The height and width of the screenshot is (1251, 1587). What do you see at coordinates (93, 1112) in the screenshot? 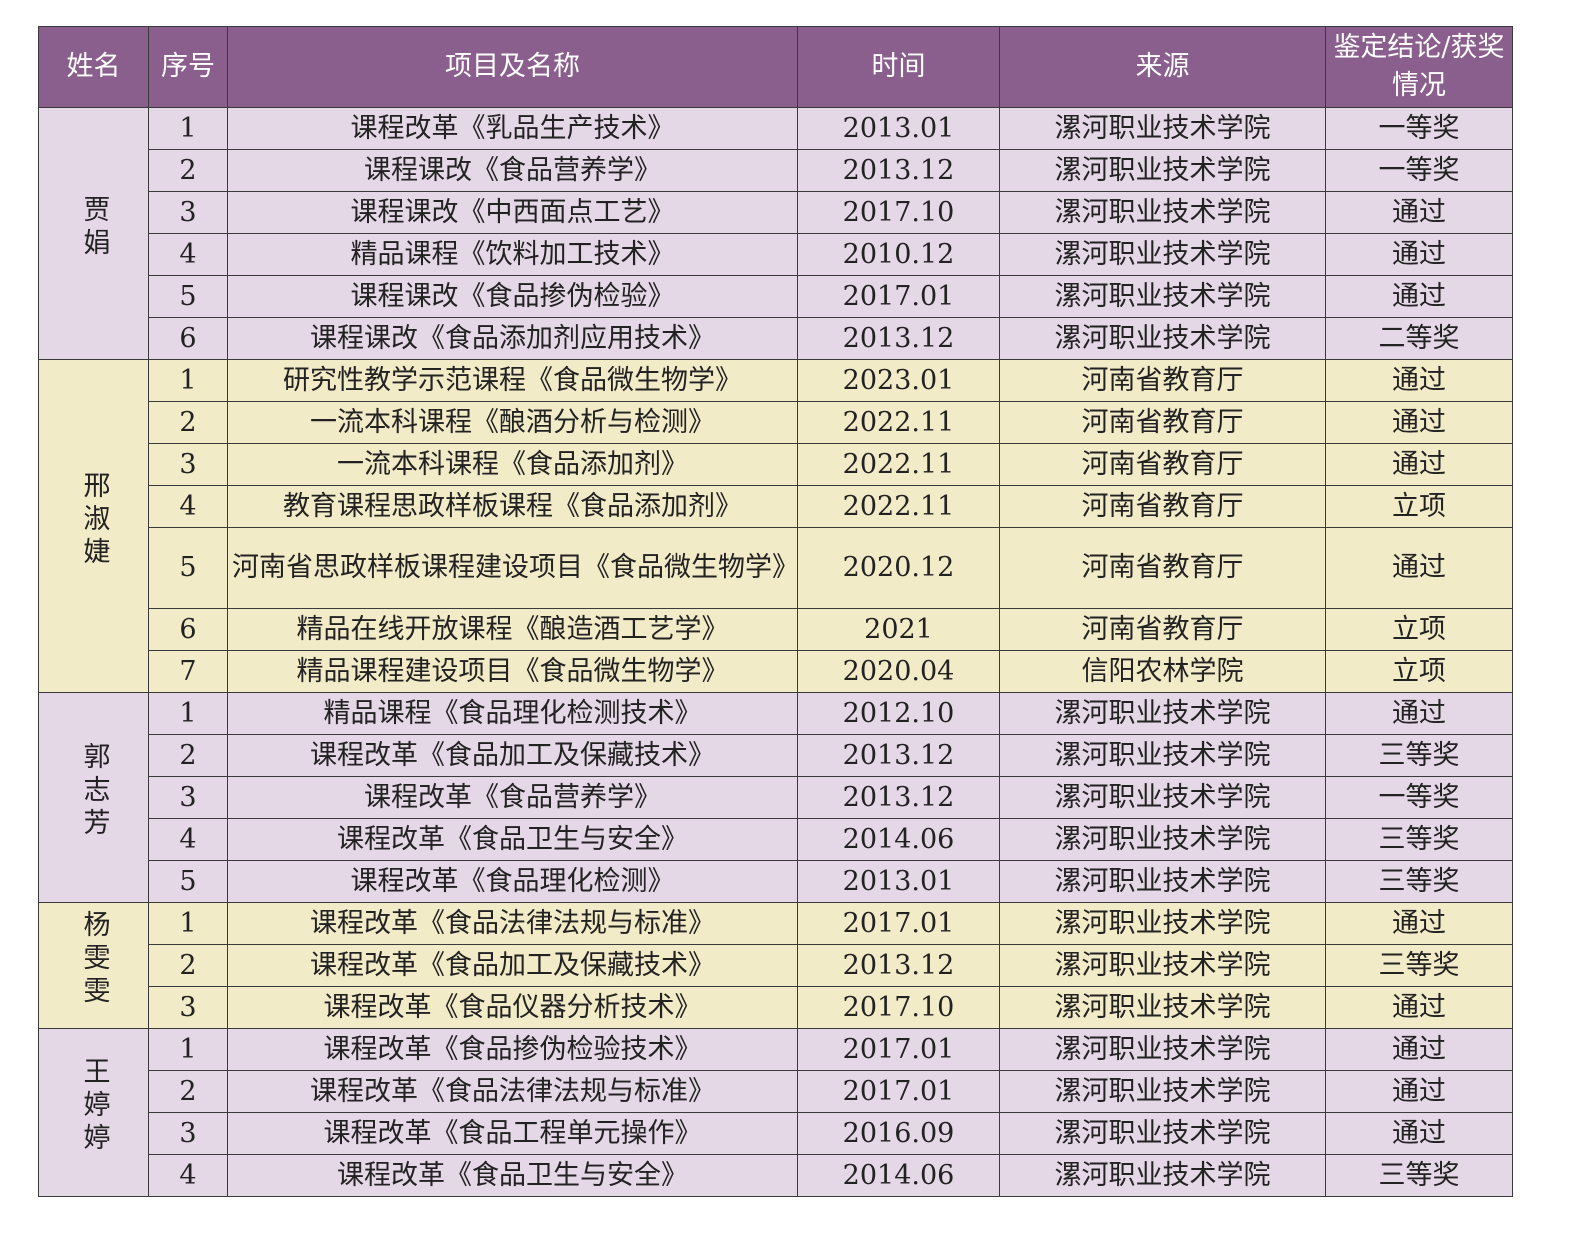
I see `cell-person-name: 王婷婷` at bounding box center [93, 1112].